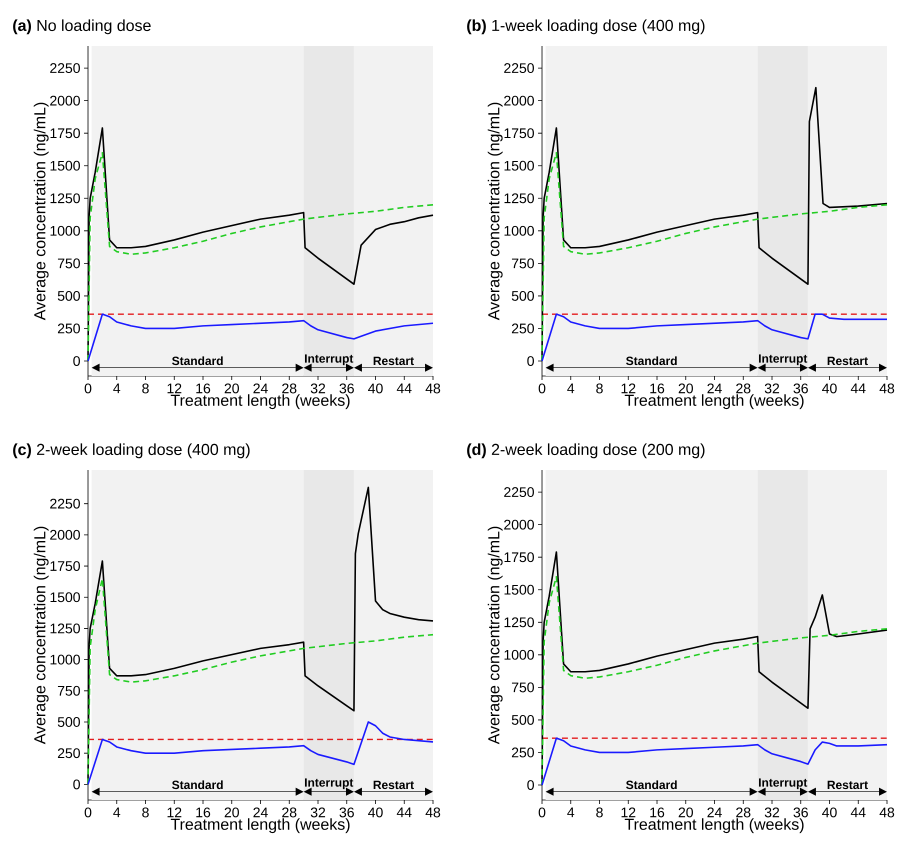 This screenshot has height=862, width=899. What do you see at coordinates (585, 450) in the screenshot?
I see `chart-title: (d) 2-week loading dose (200 mg)` at bounding box center [585, 450].